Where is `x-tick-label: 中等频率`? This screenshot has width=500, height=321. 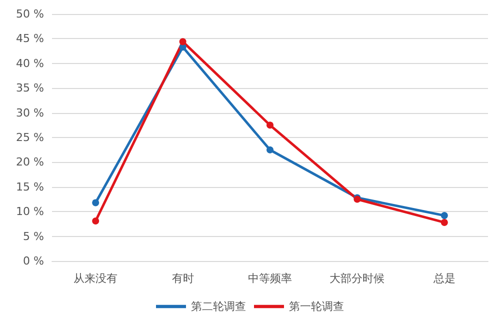
x-tick-label: 中等频率 is located at coordinates (270, 278).